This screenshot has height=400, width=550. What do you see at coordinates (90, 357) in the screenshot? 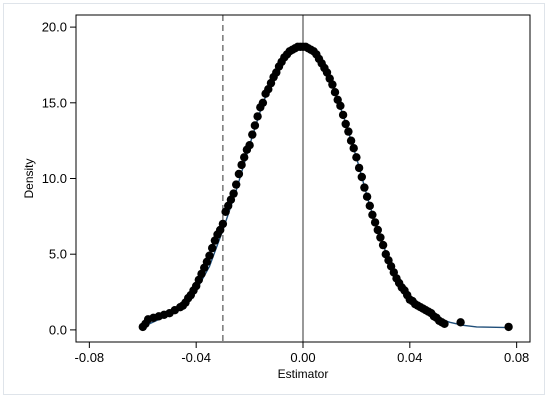
I see `x-tick-label: -0.08` at bounding box center [90, 357].